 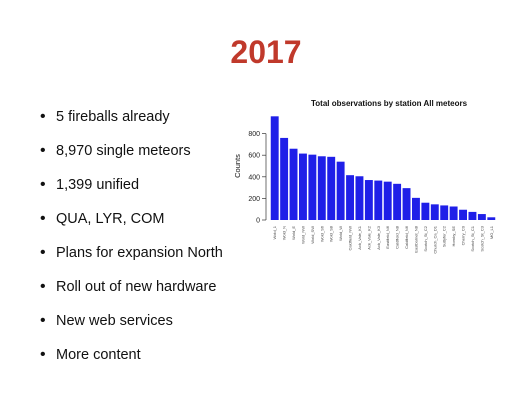 What do you see at coordinates (237, 166) in the screenshot?
I see `y-axis-label: Counts` at bounding box center [237, 166].